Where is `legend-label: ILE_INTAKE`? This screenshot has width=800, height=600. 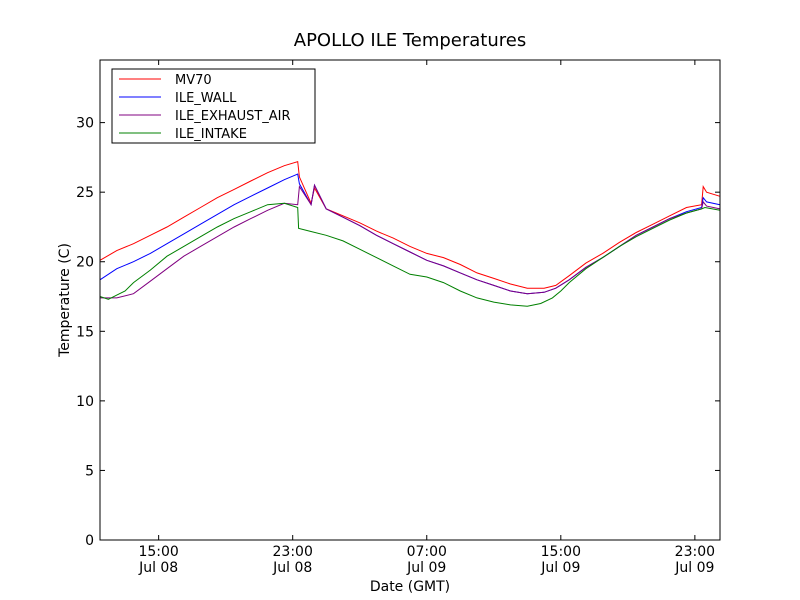 legend-label: ILE_INTAKE is located at coordinates (211, 134).